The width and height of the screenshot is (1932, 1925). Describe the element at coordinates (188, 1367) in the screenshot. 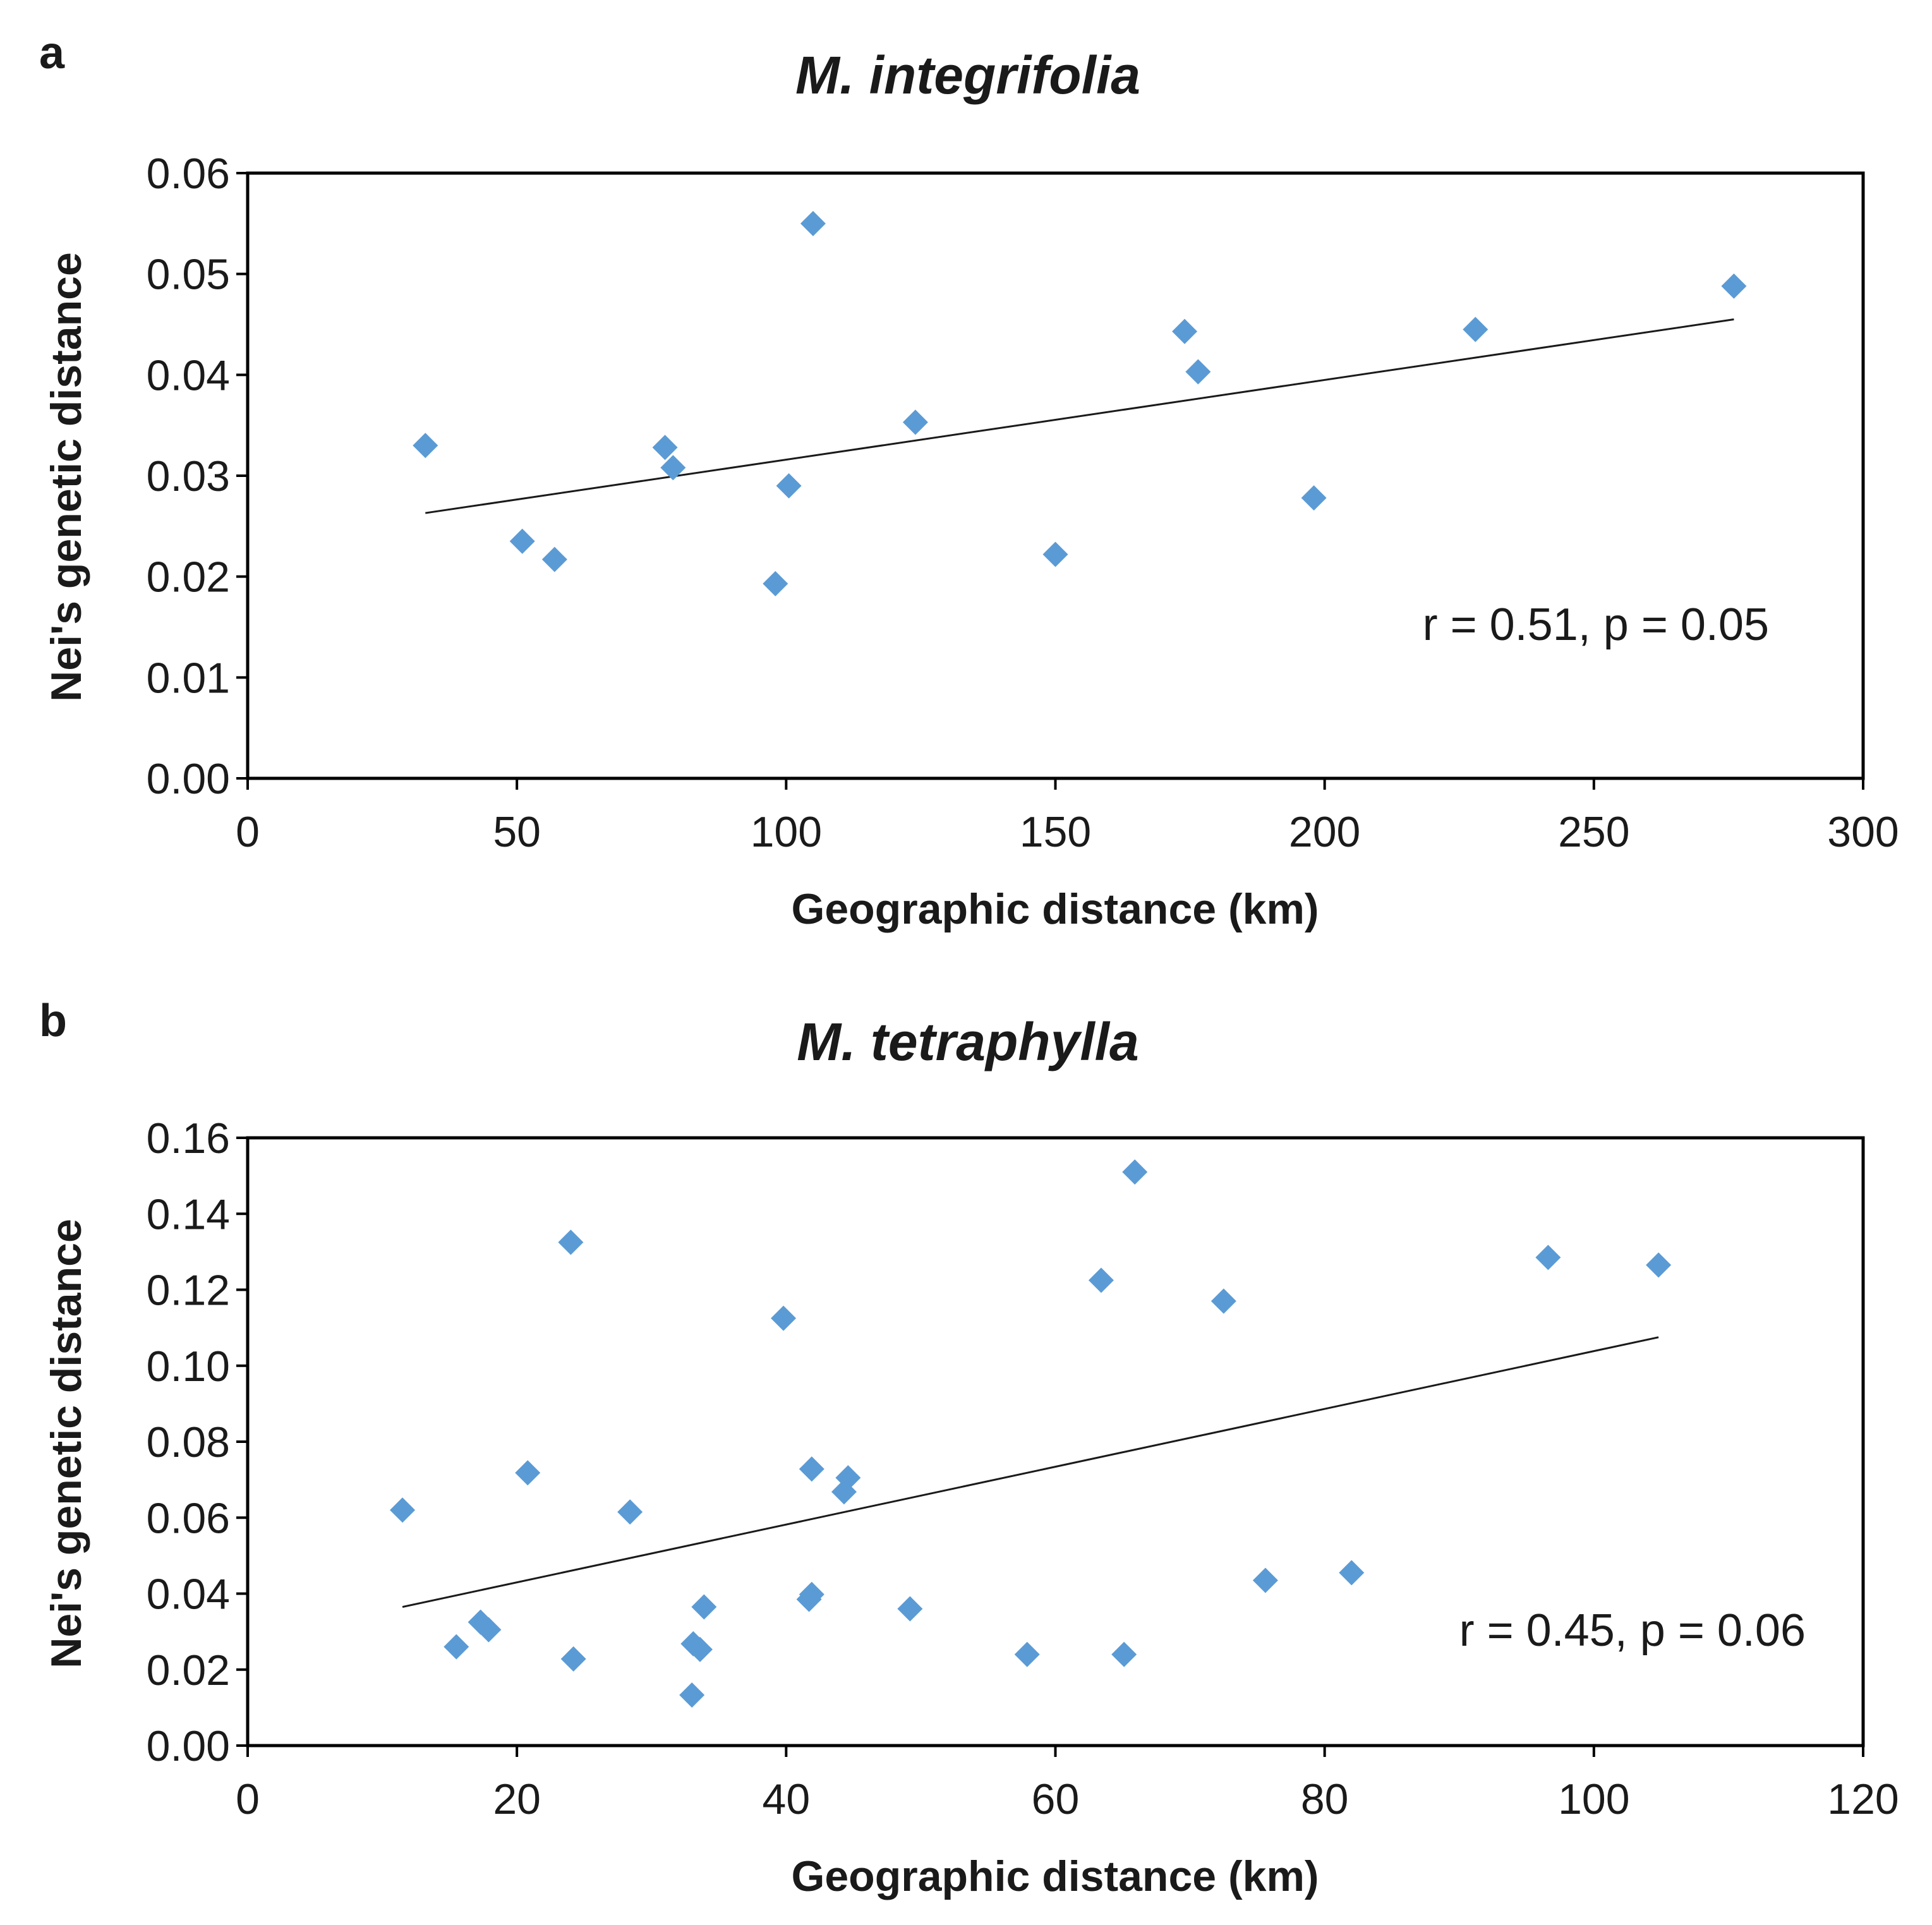

I see `y-tick-label: 0.10` at that location.